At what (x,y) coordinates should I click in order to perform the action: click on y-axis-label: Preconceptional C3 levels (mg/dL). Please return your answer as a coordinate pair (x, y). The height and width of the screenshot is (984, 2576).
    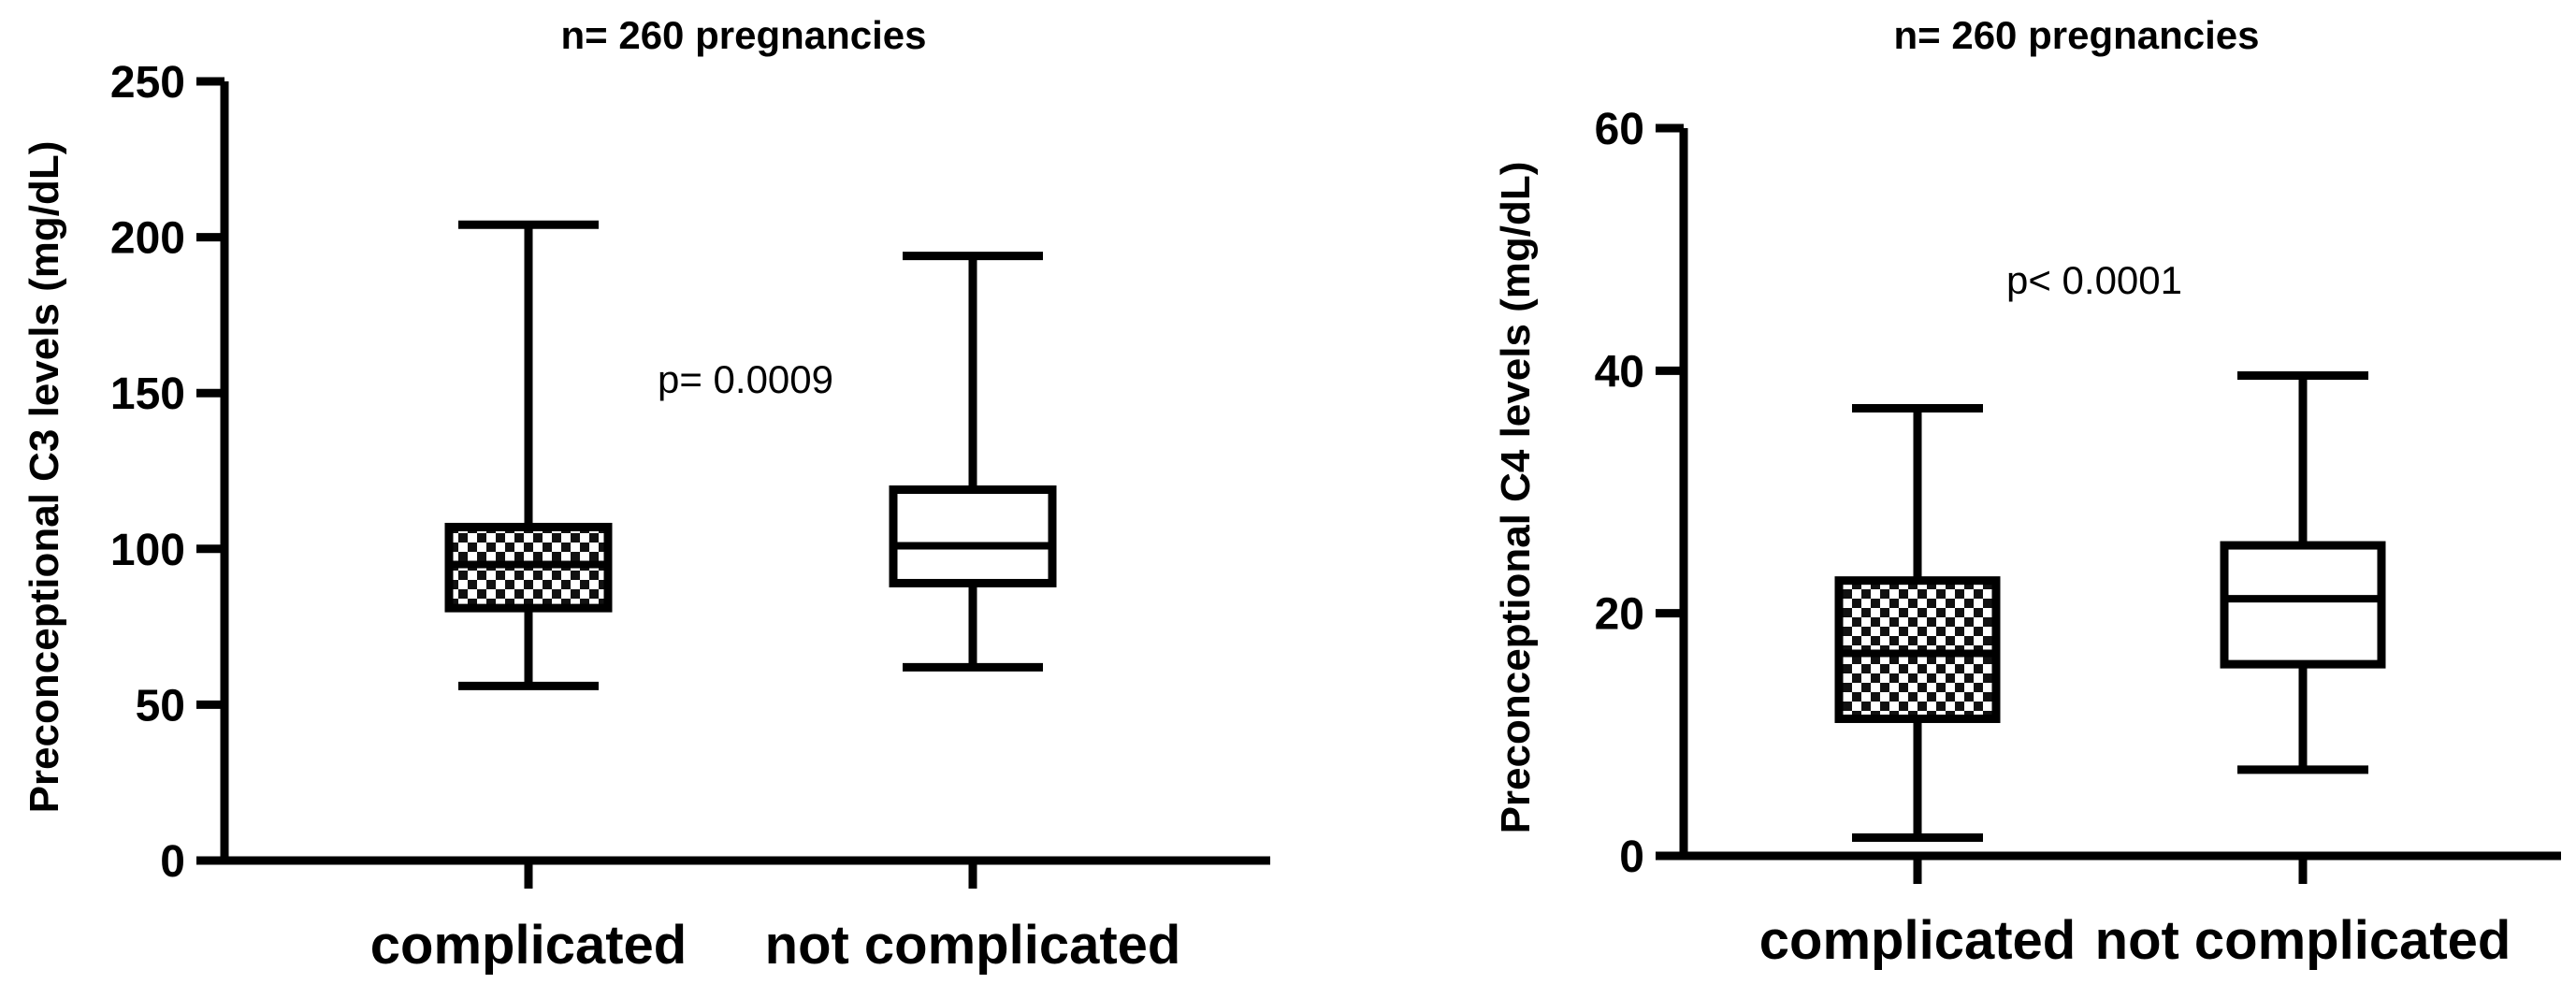
    Looking at the image, I should click on (45, 477).